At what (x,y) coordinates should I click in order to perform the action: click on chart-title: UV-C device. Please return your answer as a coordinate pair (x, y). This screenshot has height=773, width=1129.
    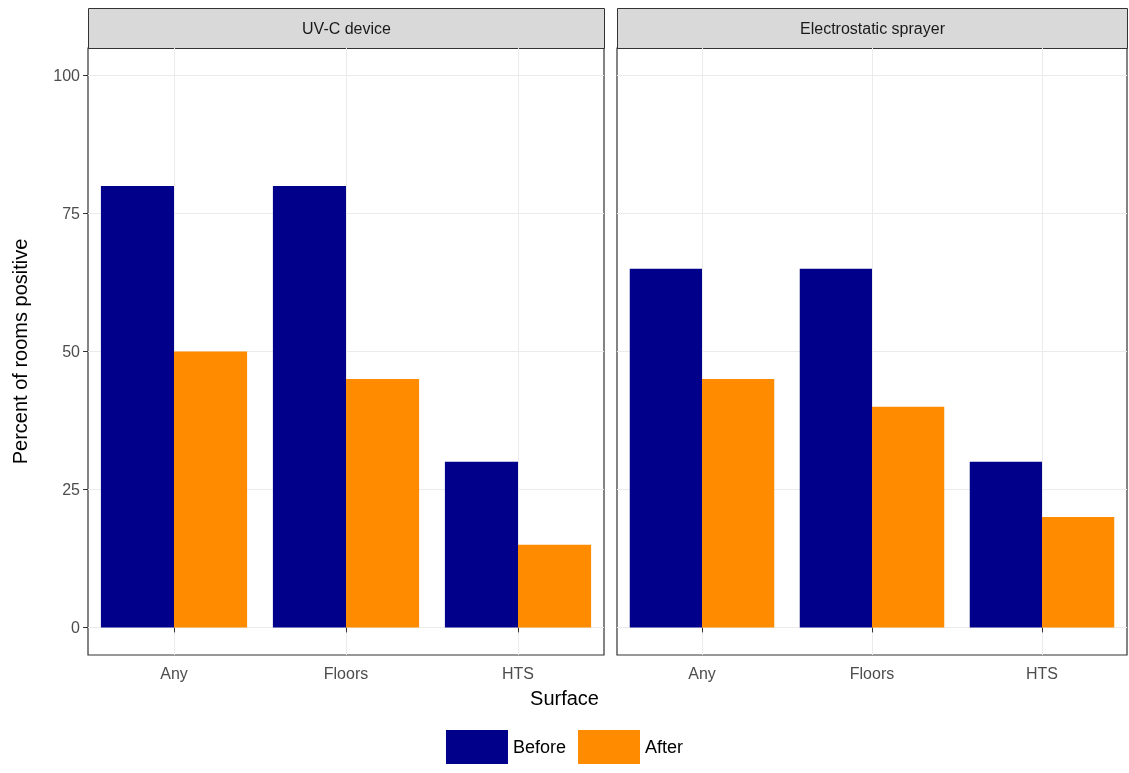
    Looking at the image, I should click on (347, 28).